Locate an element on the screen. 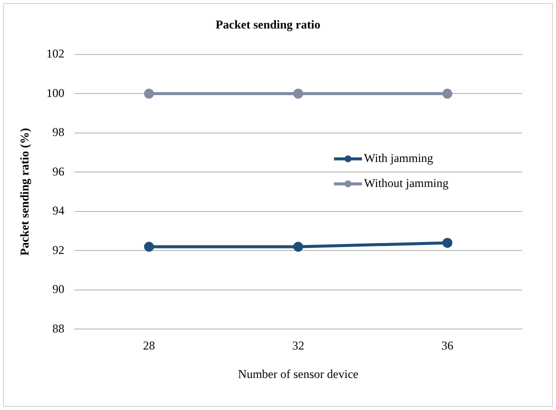 The height and width of the screenshot is (410, 556). y-tick-label: 98 is located at coordinates (58, 132).